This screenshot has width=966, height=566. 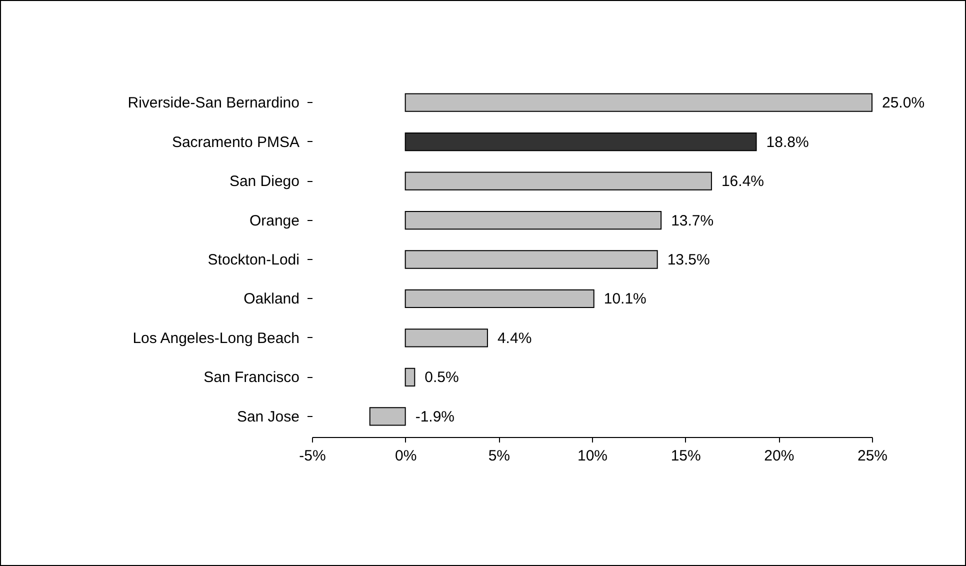 I want to click on x-tick-label: 25%, so click(x=872, y=456).